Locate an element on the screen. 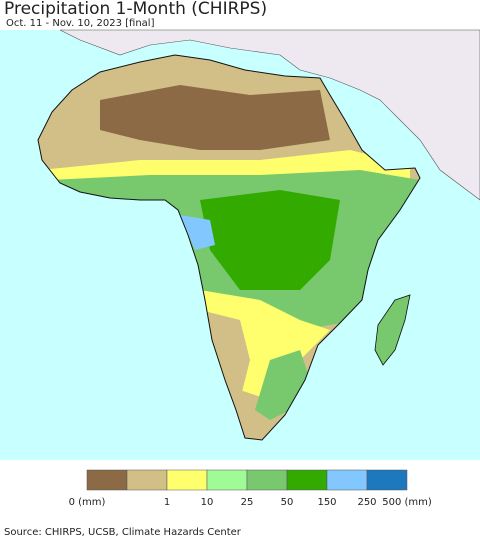 The width and height of the screenshot is (480, 540). subtitle: Oct. 11 - Nov. 10, 2023 [final] is located at coordinates (80, 23).